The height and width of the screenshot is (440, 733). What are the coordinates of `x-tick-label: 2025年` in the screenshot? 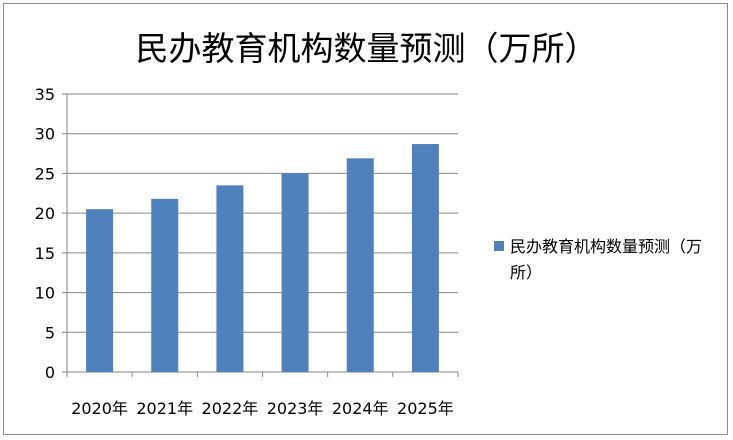 It's located at (425, 408).